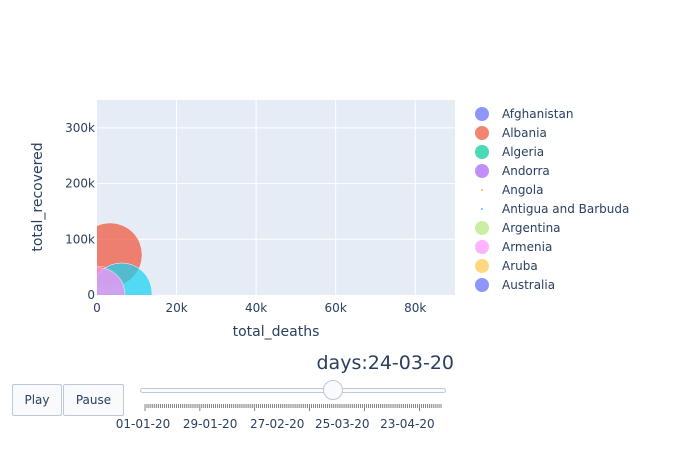  Describe the element at coordinates (80, 239) in the screenshot. I see `y-tick-label: 100k` at that location.